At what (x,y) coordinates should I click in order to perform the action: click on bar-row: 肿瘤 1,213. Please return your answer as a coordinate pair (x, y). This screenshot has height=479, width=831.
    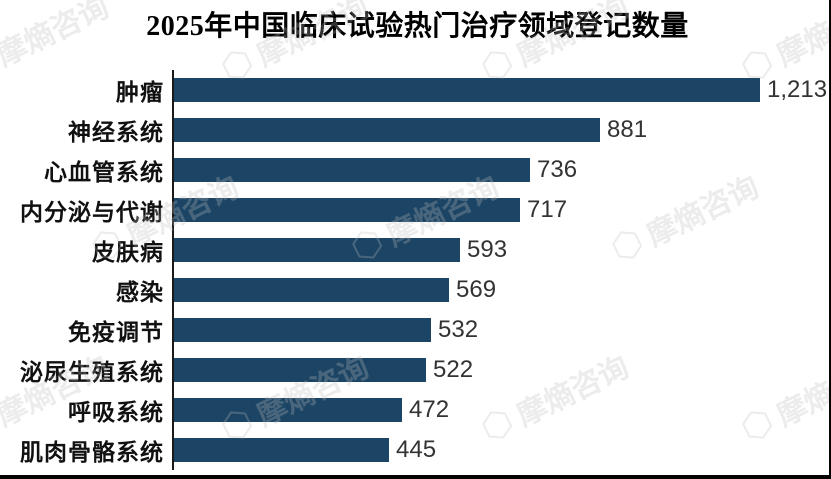
    Looking at the image, I should click on (414, 90).